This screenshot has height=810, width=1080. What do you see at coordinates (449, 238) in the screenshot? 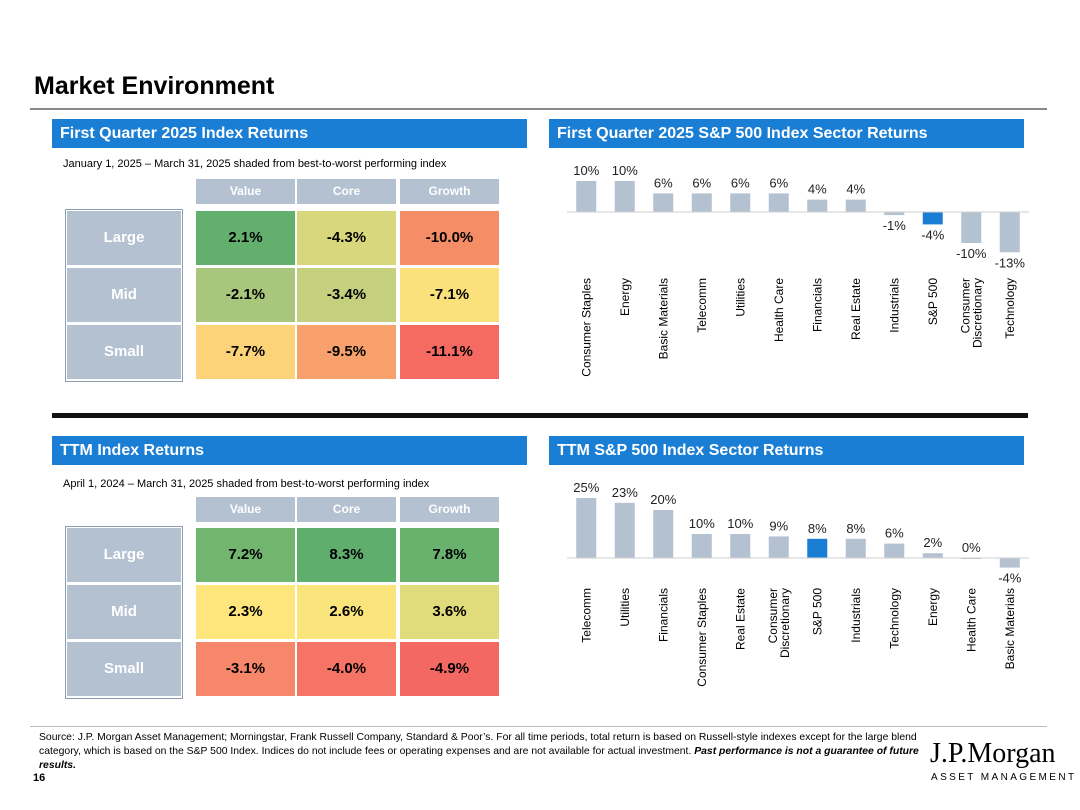
I see `q1_grid-cell-large-growth: -10.0%` at bounding box center [449, 238].